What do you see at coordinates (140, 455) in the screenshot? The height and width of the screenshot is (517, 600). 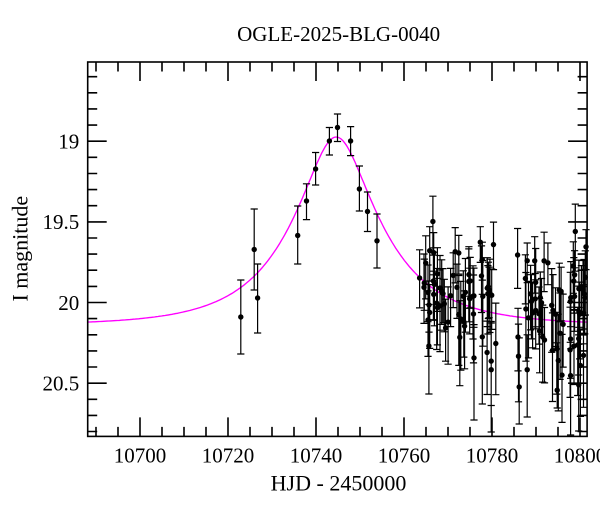 I see `svg-text: 10700` at bounding box center [140, 455].